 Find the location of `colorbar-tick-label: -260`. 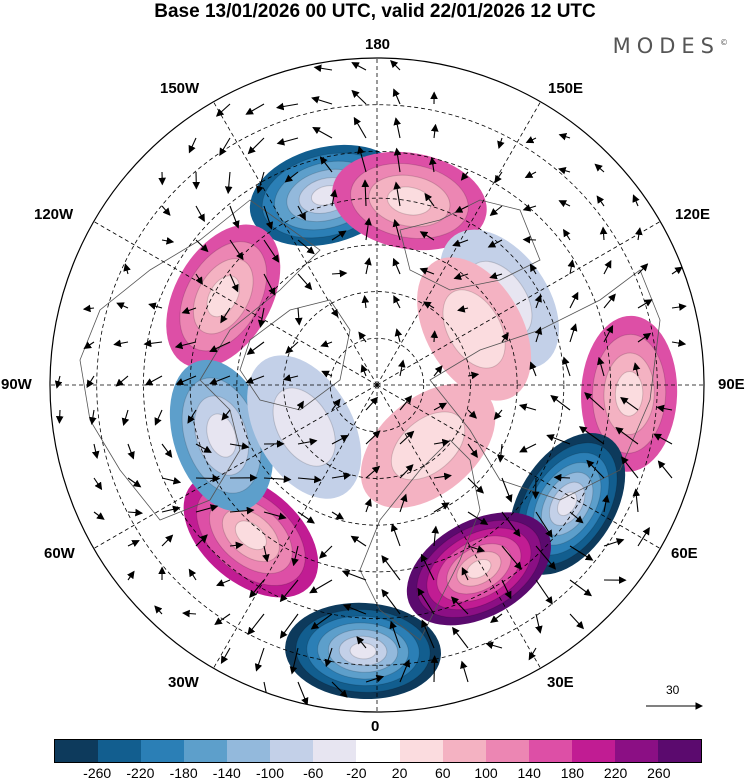

colorbar-tick-label: -260 is located at coordinates (97, 773).